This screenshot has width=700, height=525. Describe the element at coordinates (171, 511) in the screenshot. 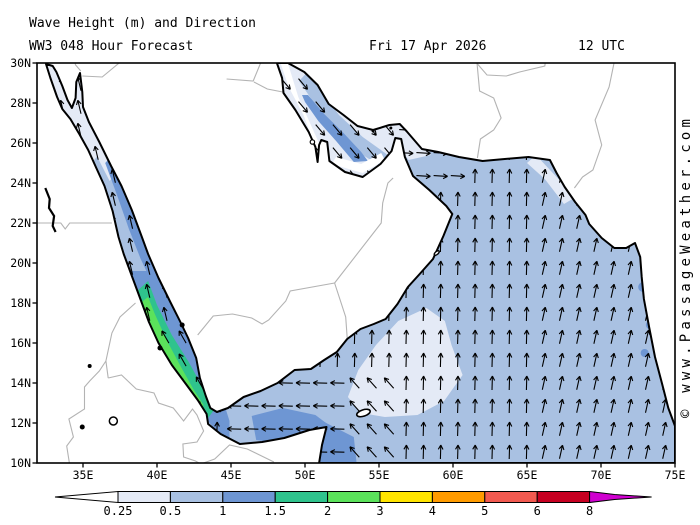

I see `legend-label: 0.5` at that location.